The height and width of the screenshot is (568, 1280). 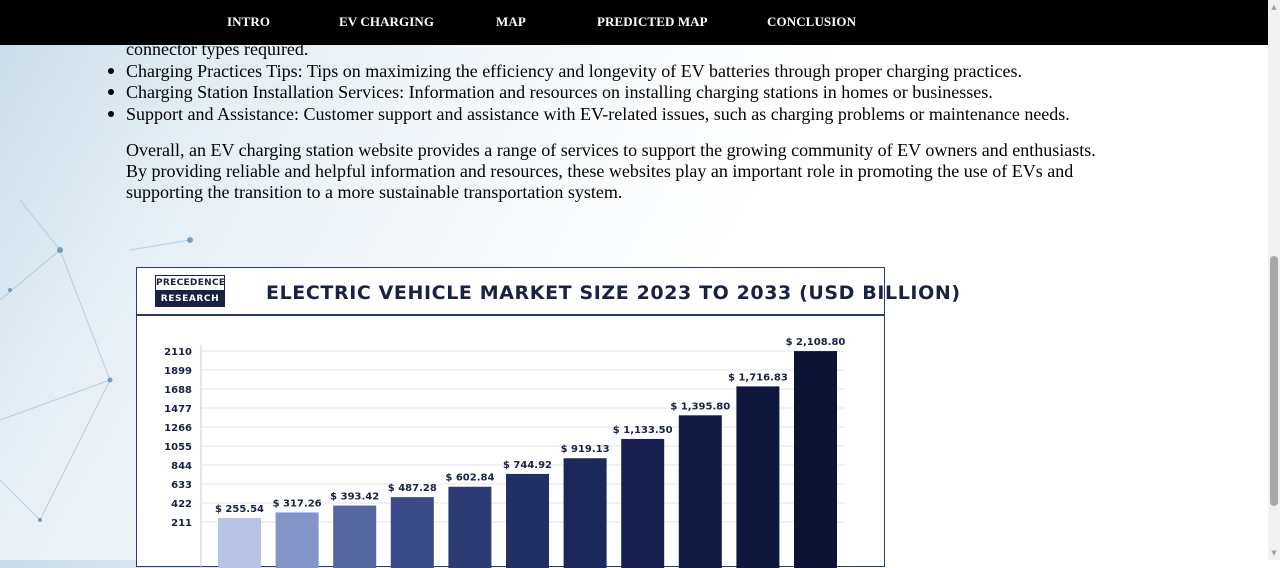 I want to click on scroll-up-arrow-icon: ▲, so click(x=1274, y=7).